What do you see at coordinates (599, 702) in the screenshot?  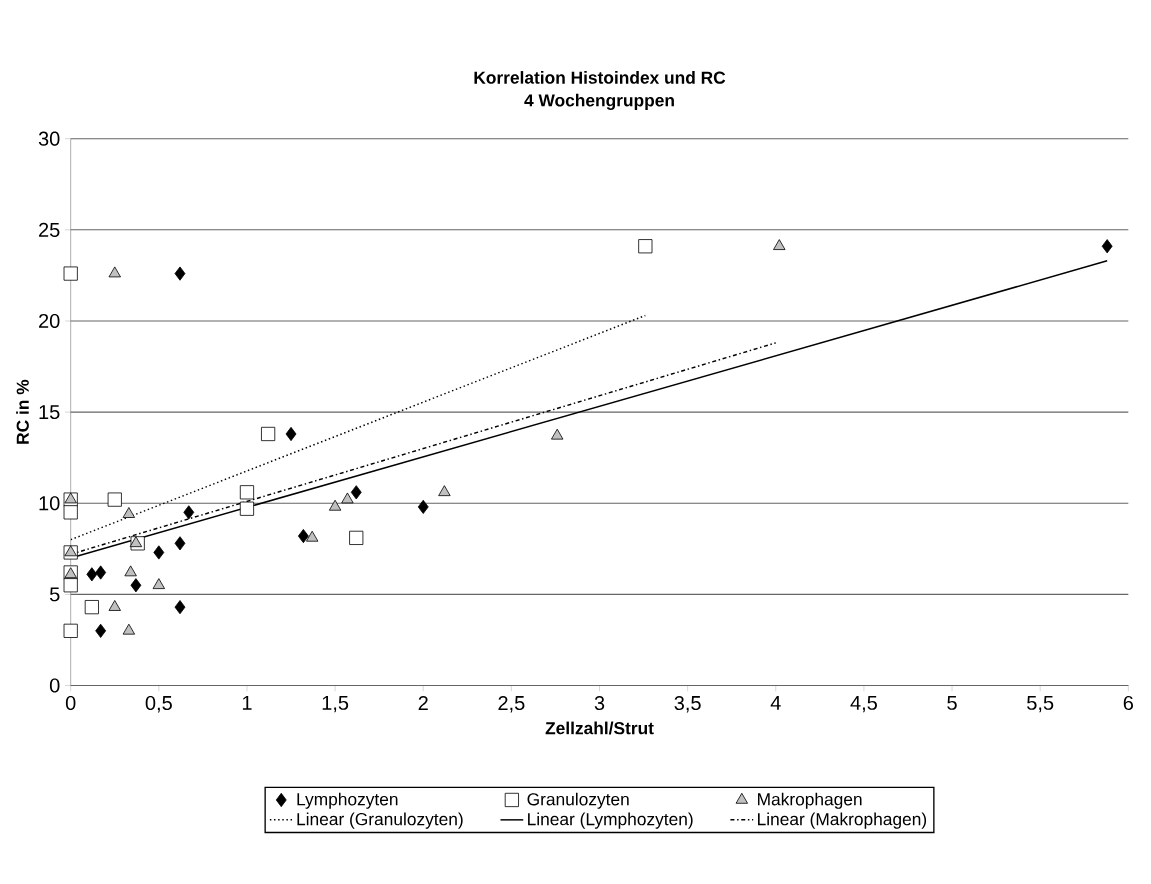 I see `x-tick-label: 3` at bounding box center [599, 702].